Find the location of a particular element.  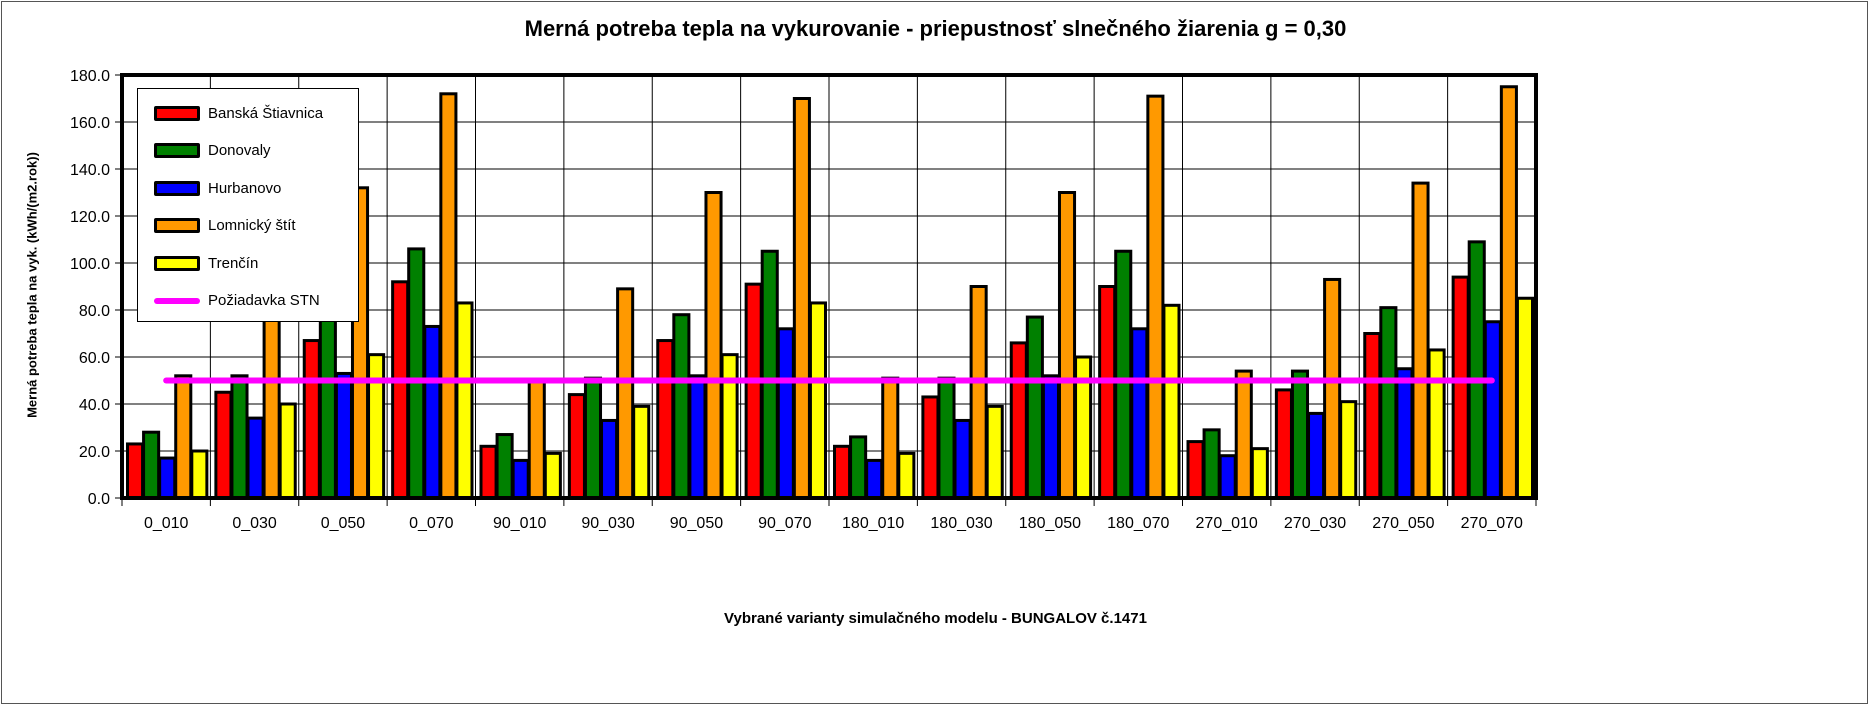

legend-item: Banská Štiavnica is located at coordinates (238, 113).